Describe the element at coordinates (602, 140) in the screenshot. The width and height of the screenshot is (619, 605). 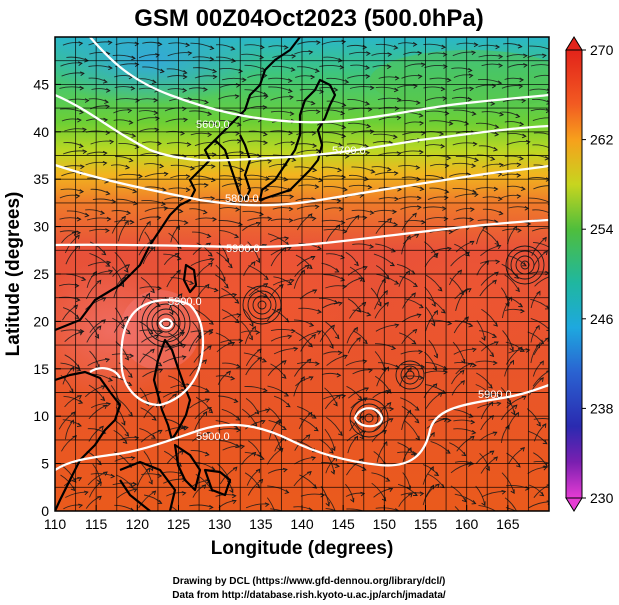
I see `colorbar-tick-label: 262` at that location.